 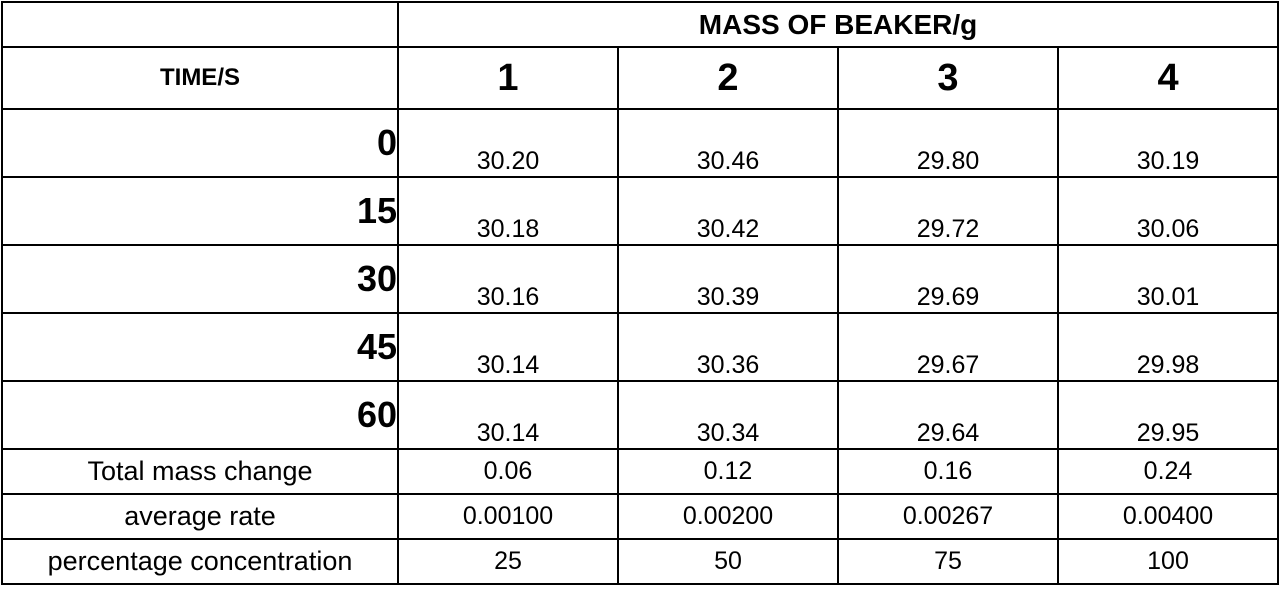 I want to click on summary-cell: 75, so click(x=948, y=561).